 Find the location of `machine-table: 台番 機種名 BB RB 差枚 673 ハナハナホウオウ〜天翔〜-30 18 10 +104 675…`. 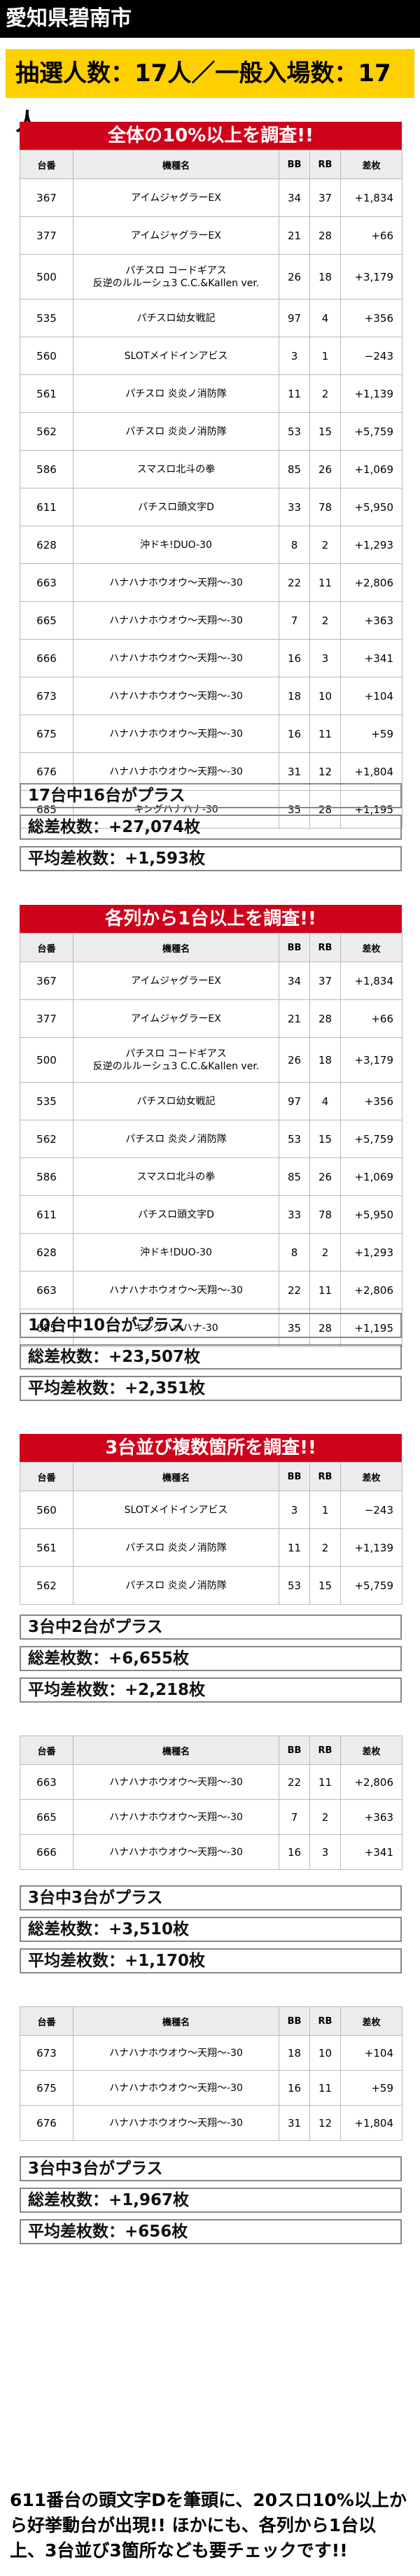

machine-table: 台番 機種名 BB RB 差枚 673 ハナハナホウオウ〜天翔〜-30 18 10 +104 675… is located at coordinates (211, 2073).